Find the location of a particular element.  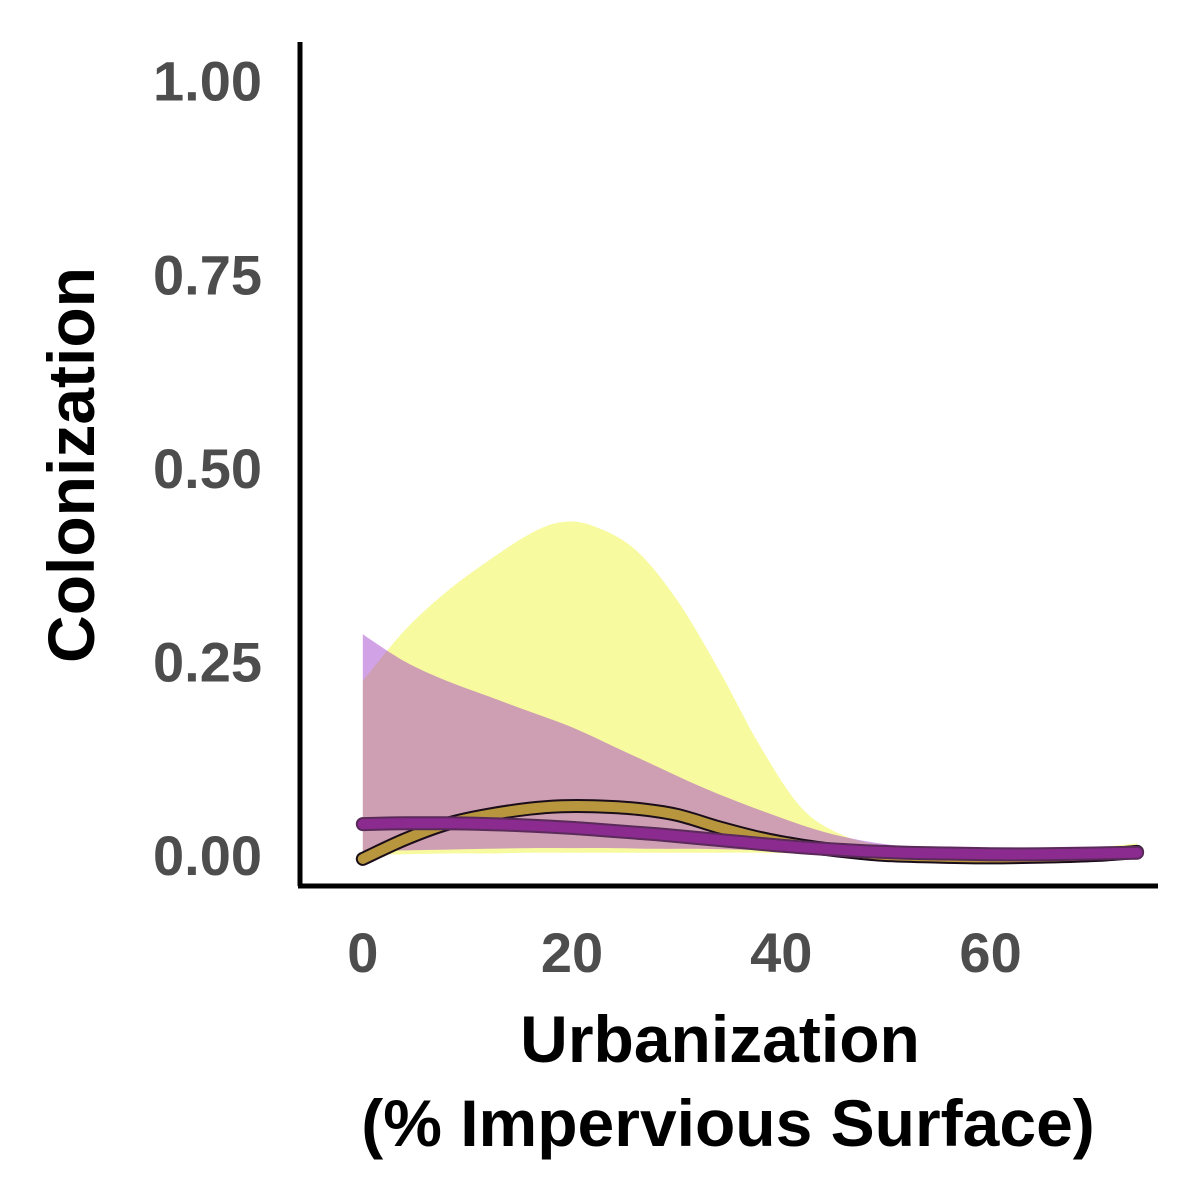

y-tick-label: 0.75 is located at coordinates (207, 274).